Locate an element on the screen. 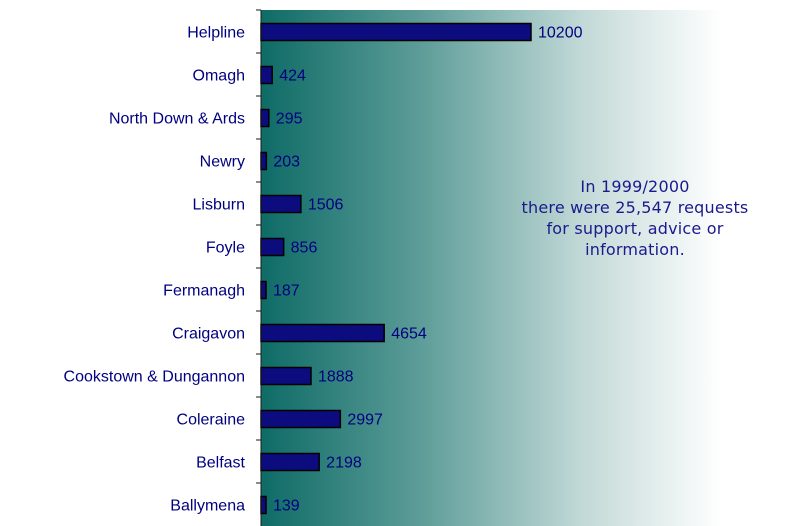 The width and height of the screenshot is (804, 526). value-label: 2997 is located at coordinates (365, 420).